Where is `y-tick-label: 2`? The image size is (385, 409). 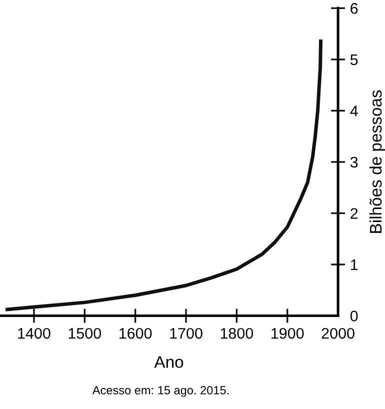
y-tick-label: 2 is located at coordinates (354, 213).